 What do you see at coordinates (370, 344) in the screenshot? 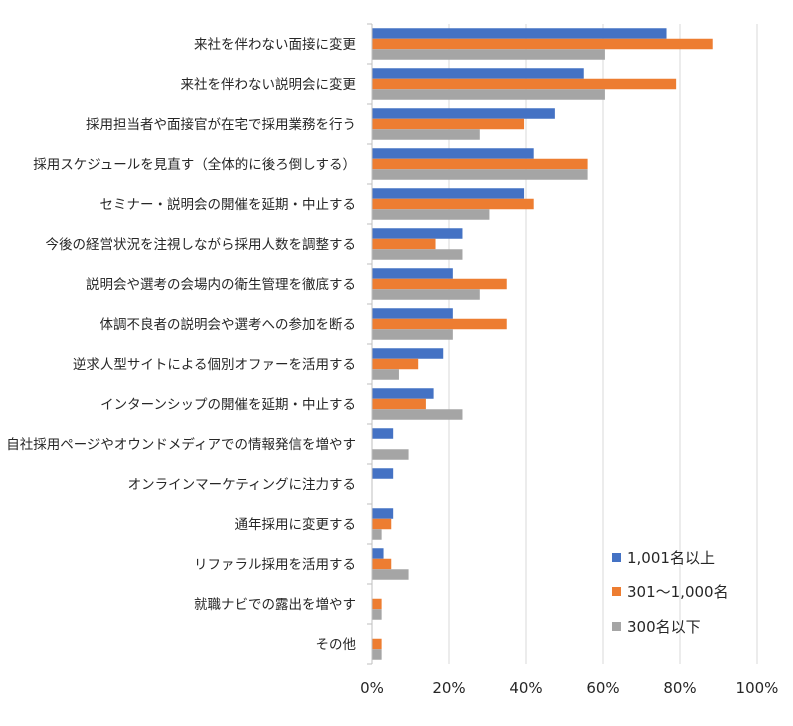
I see `axes` at bounding box center [370, 344].